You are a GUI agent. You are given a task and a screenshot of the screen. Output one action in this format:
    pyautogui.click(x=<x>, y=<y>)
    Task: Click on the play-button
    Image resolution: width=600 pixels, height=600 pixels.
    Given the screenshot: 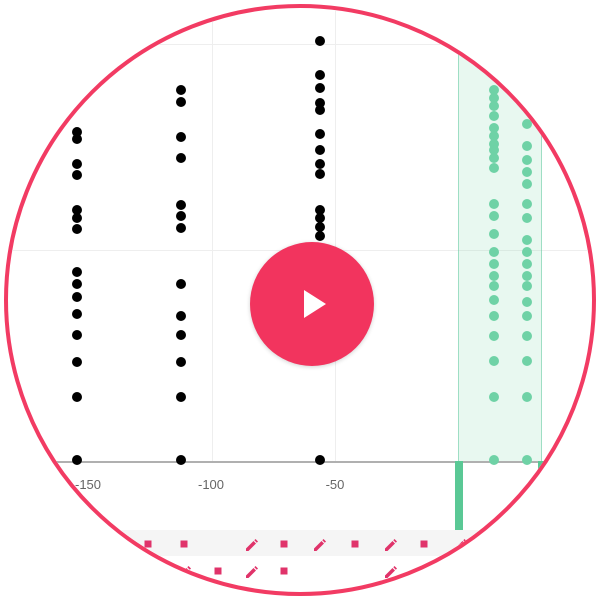 What is the action you would take?
    pyautogui.click(x=312, y=304)
    